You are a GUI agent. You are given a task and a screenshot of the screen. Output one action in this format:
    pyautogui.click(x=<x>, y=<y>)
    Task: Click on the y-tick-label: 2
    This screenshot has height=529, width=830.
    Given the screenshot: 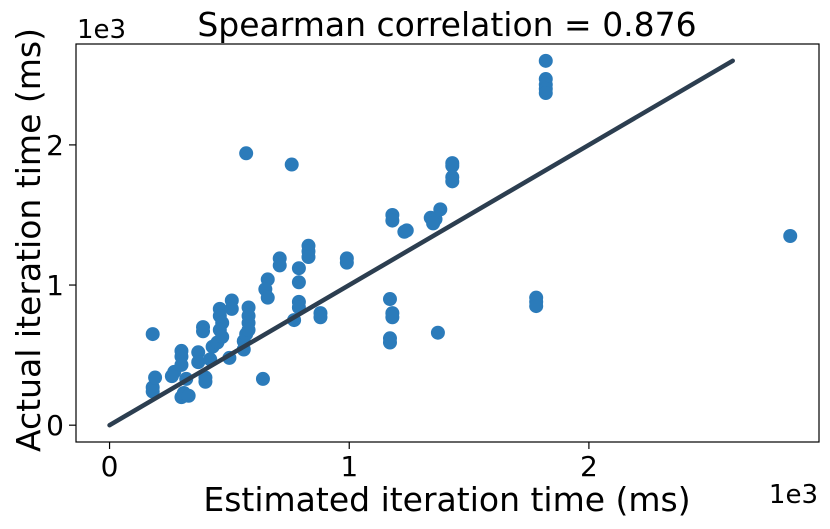 What is the action you would take?
    pyautogui.click(x=55, y=145)
    